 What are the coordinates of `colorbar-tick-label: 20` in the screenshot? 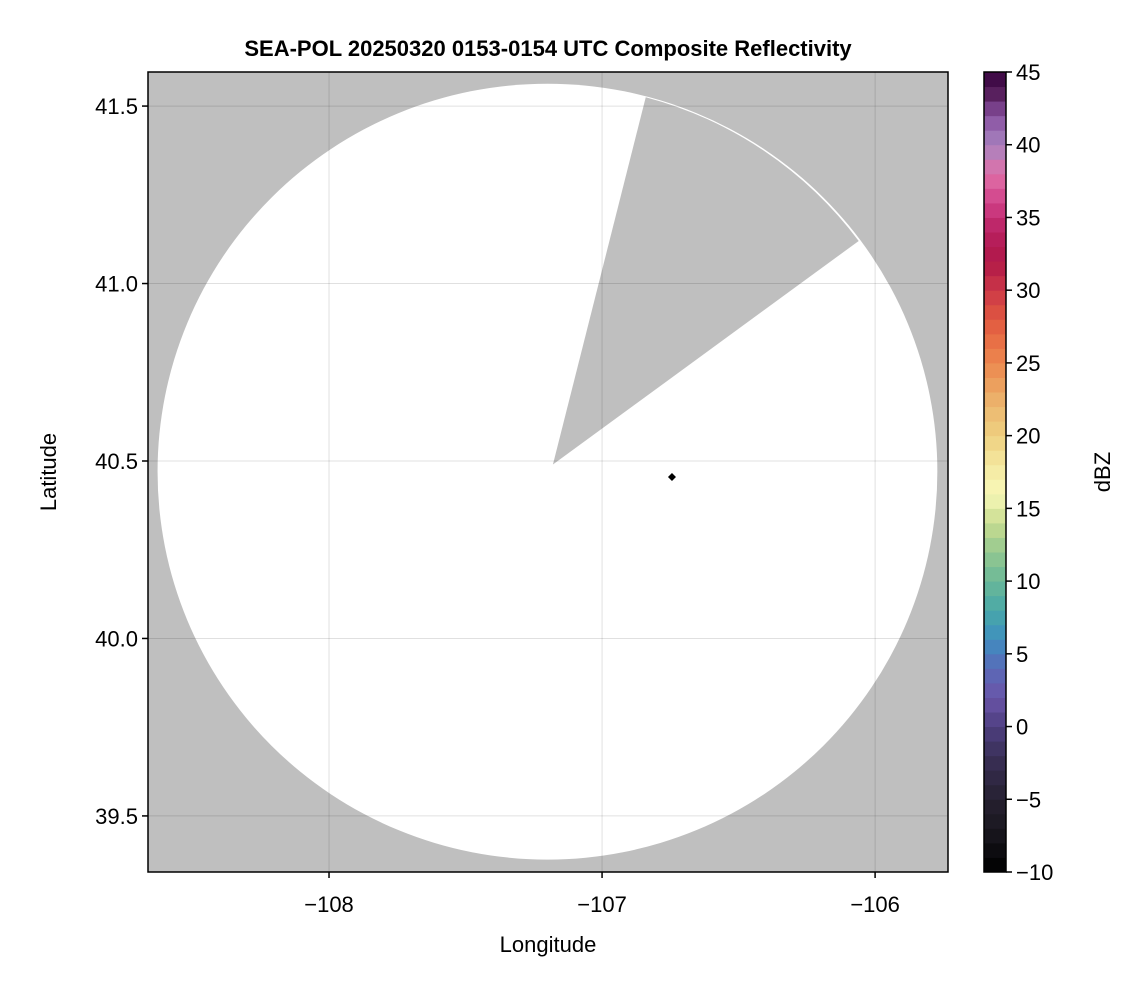 It's located at (1028, 436).